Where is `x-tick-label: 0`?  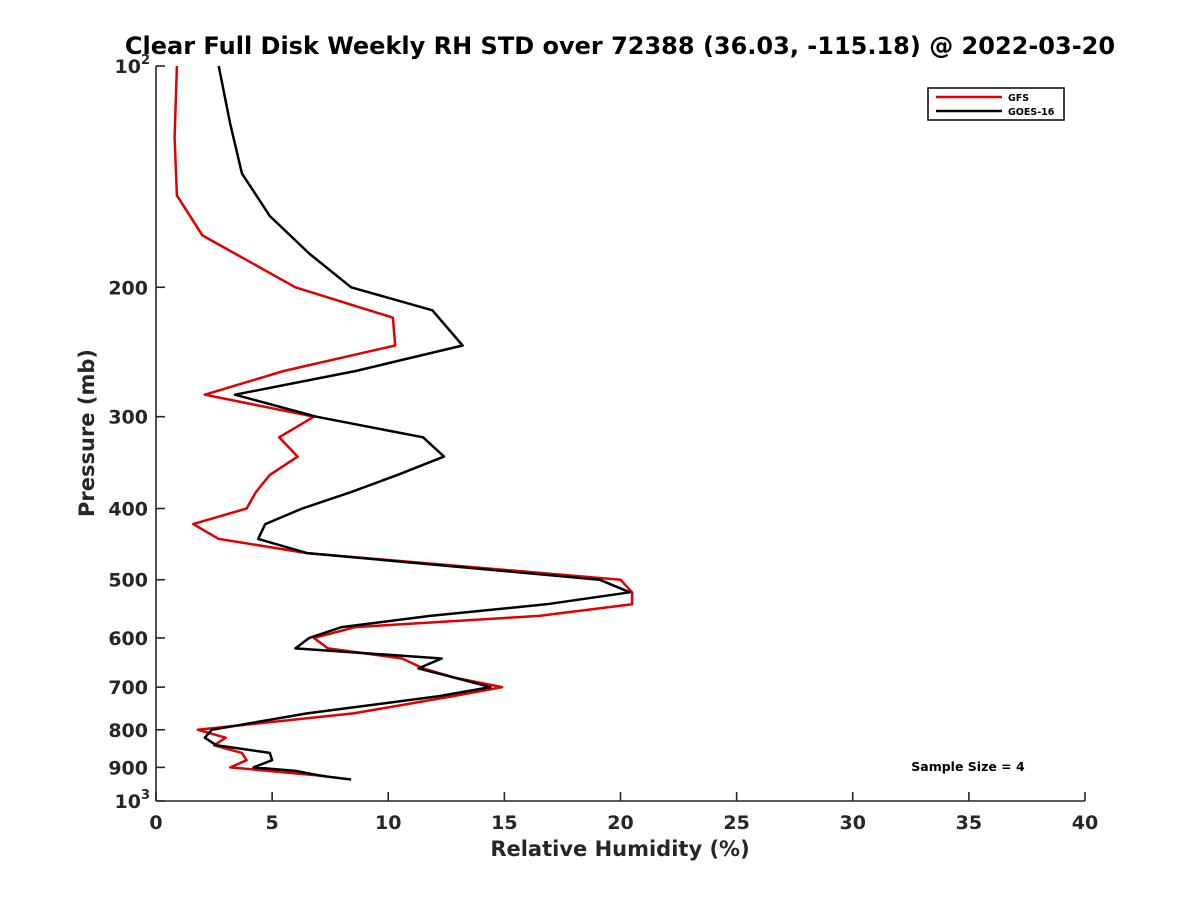
x-tick-label: 0 is located at coordinates (155, 823).